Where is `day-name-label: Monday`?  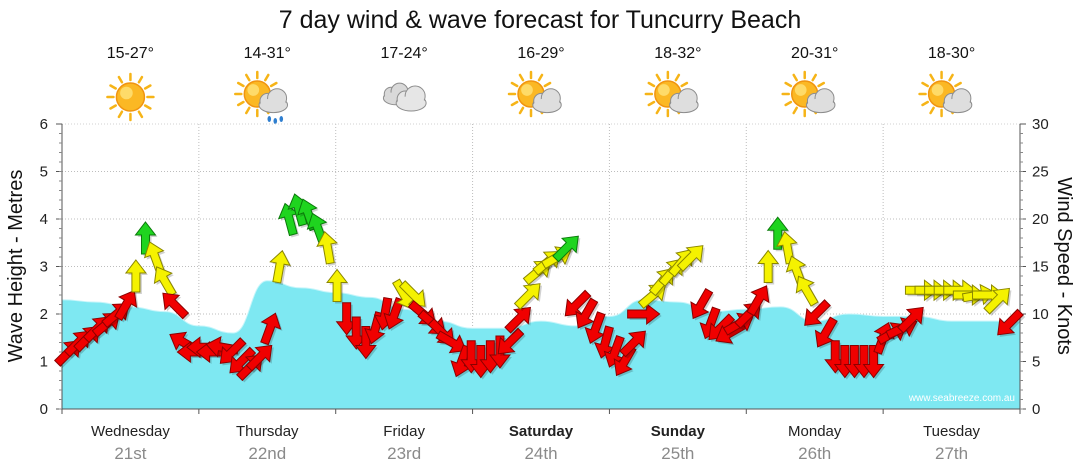
day-name-label: Monday is located at coordinates (815, 431).